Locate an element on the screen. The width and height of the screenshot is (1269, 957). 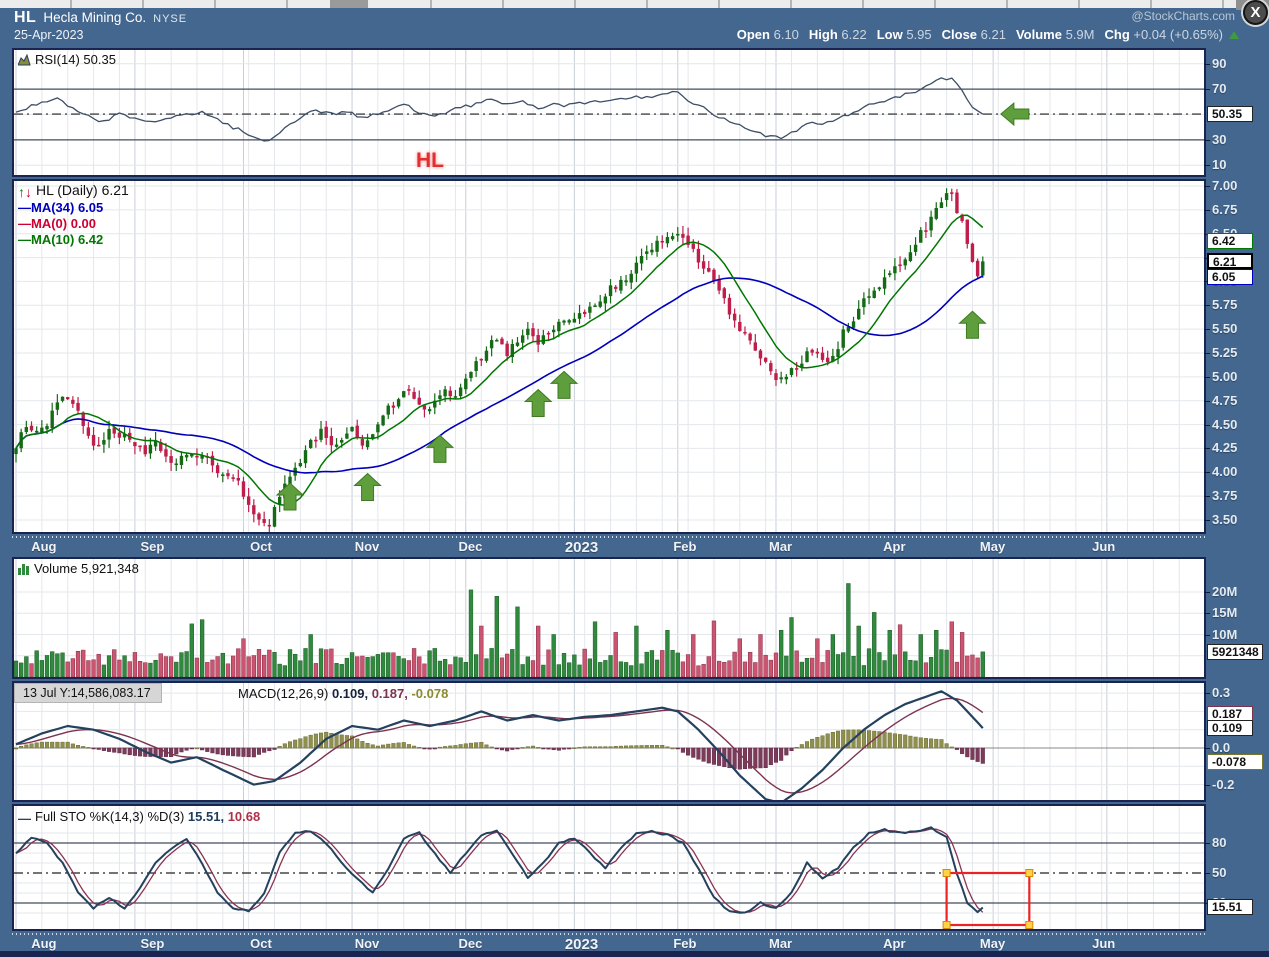
indicator-value: 0.187, is located at coordinates (388, 693).